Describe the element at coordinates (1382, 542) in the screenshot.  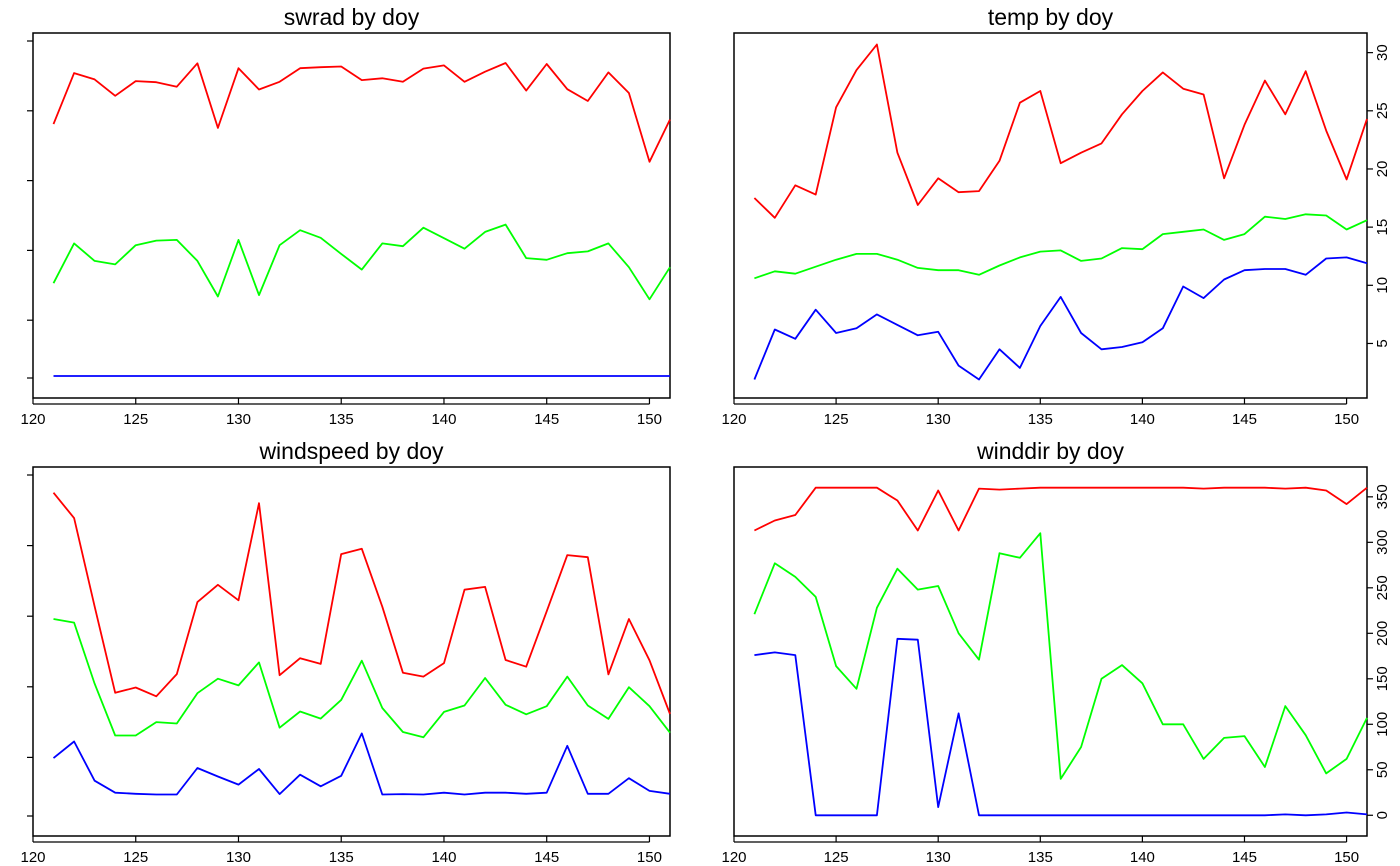
I see `y-tick-label: 300` at that location.